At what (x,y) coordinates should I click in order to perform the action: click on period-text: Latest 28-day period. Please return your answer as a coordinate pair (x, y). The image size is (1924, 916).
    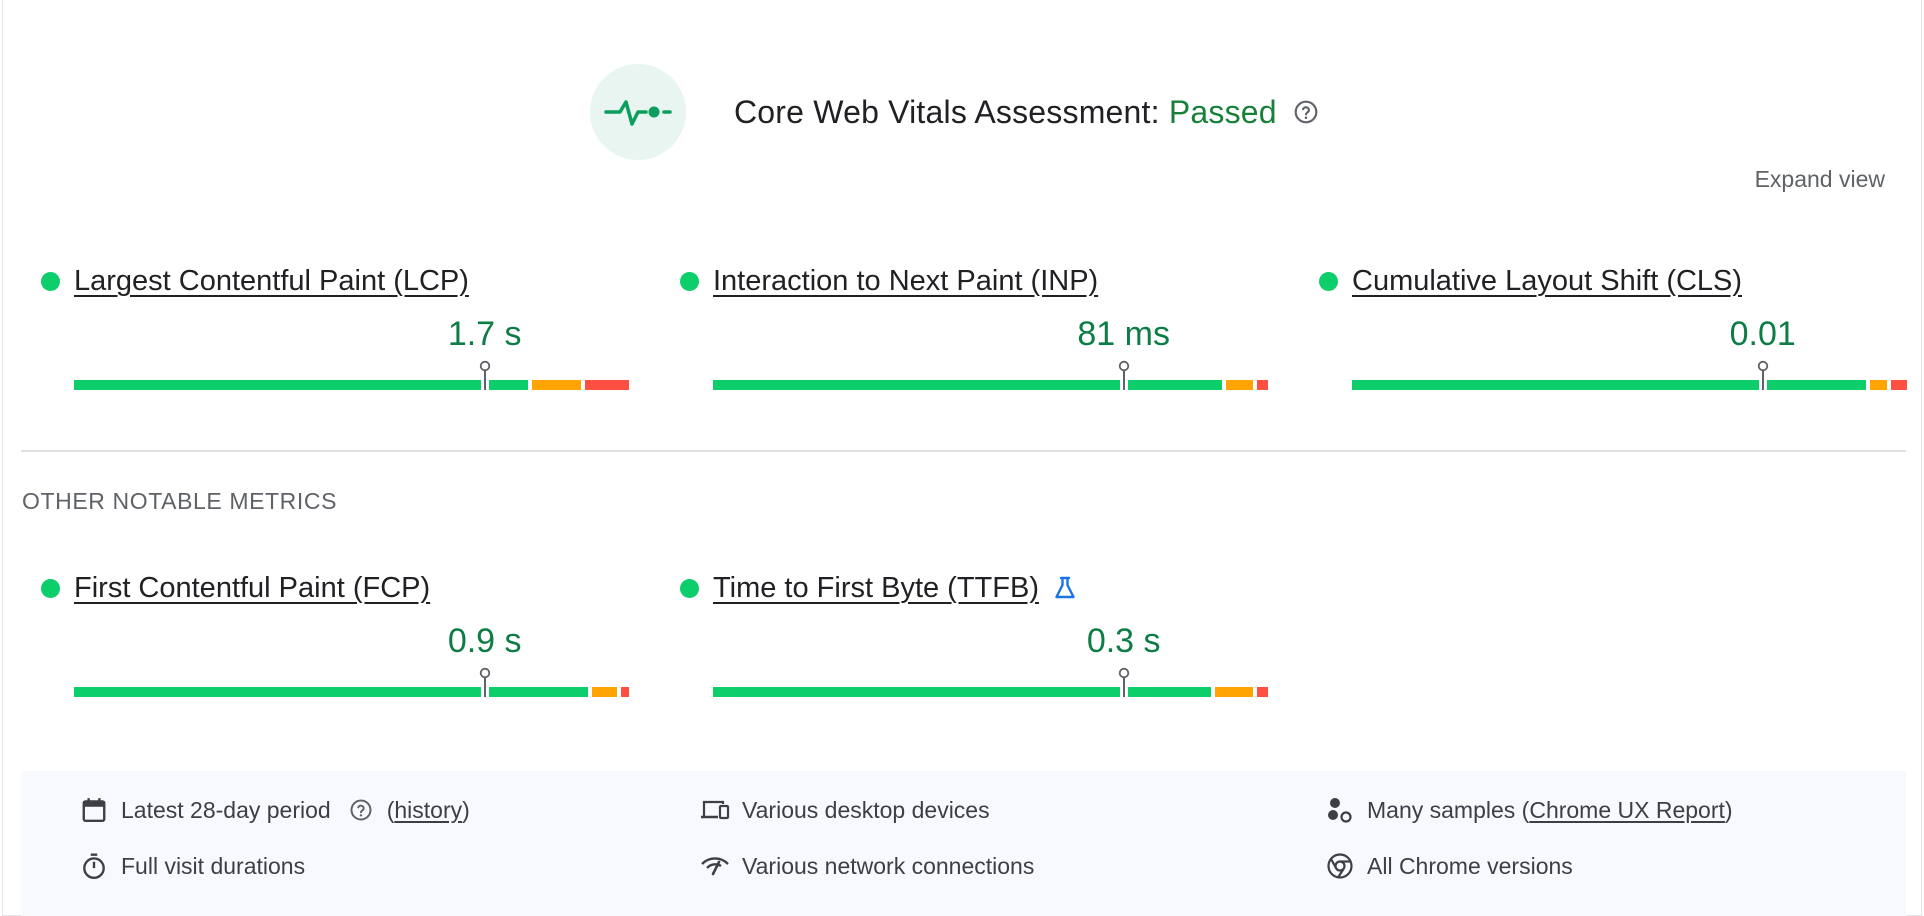
    Looking at the image, I should click on (226, 809).